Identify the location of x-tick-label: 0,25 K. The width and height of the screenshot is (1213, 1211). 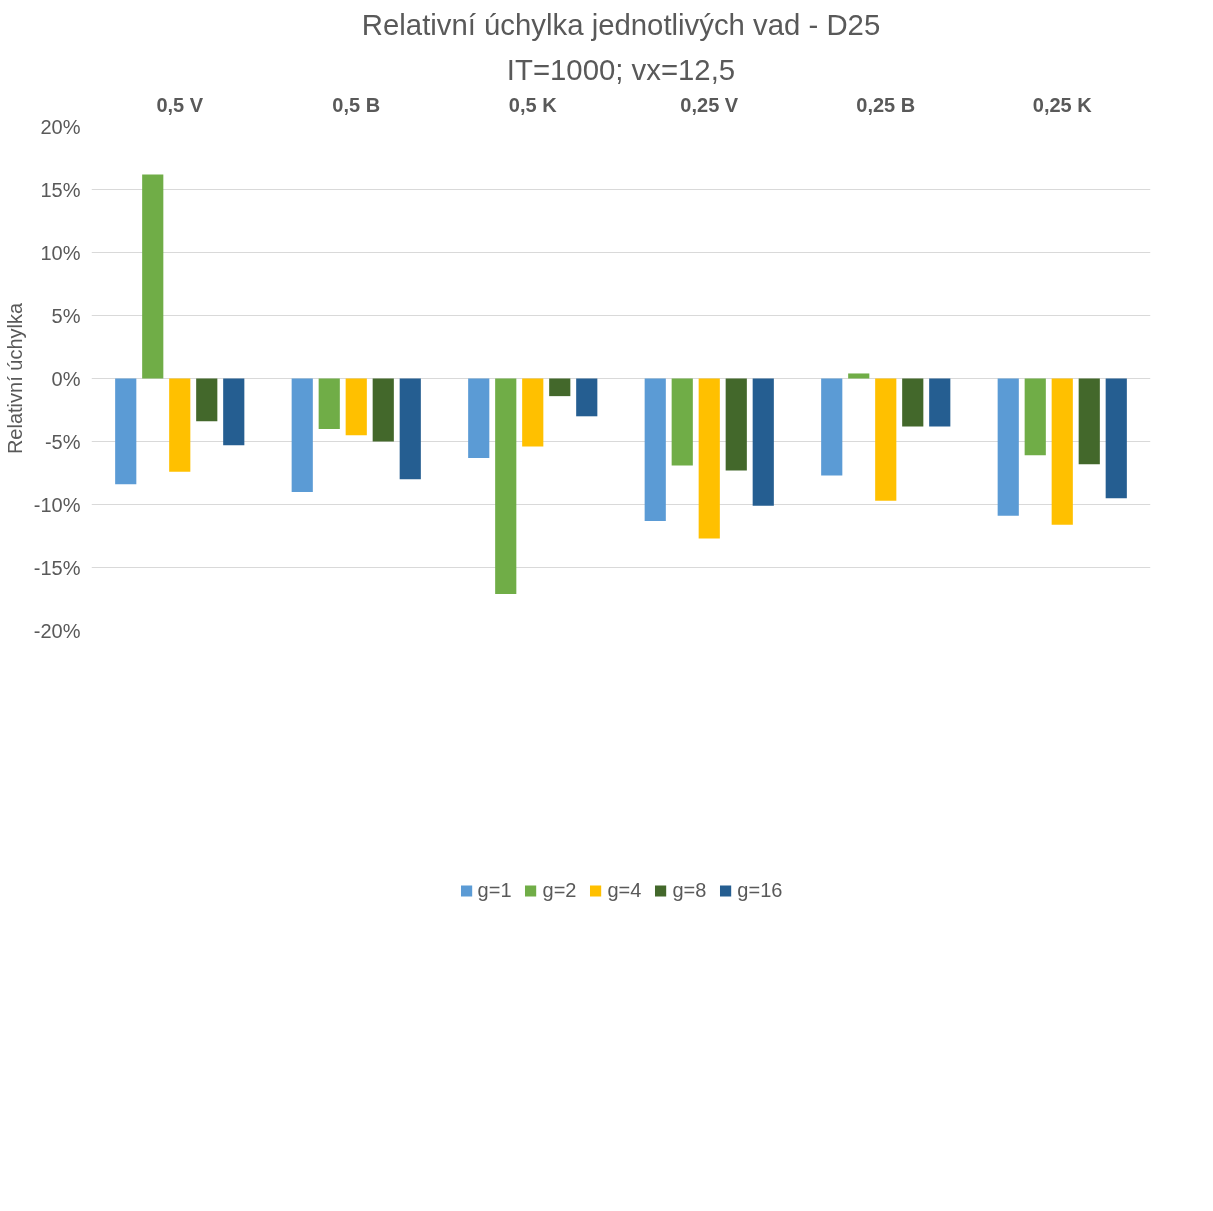
(1062, 104).